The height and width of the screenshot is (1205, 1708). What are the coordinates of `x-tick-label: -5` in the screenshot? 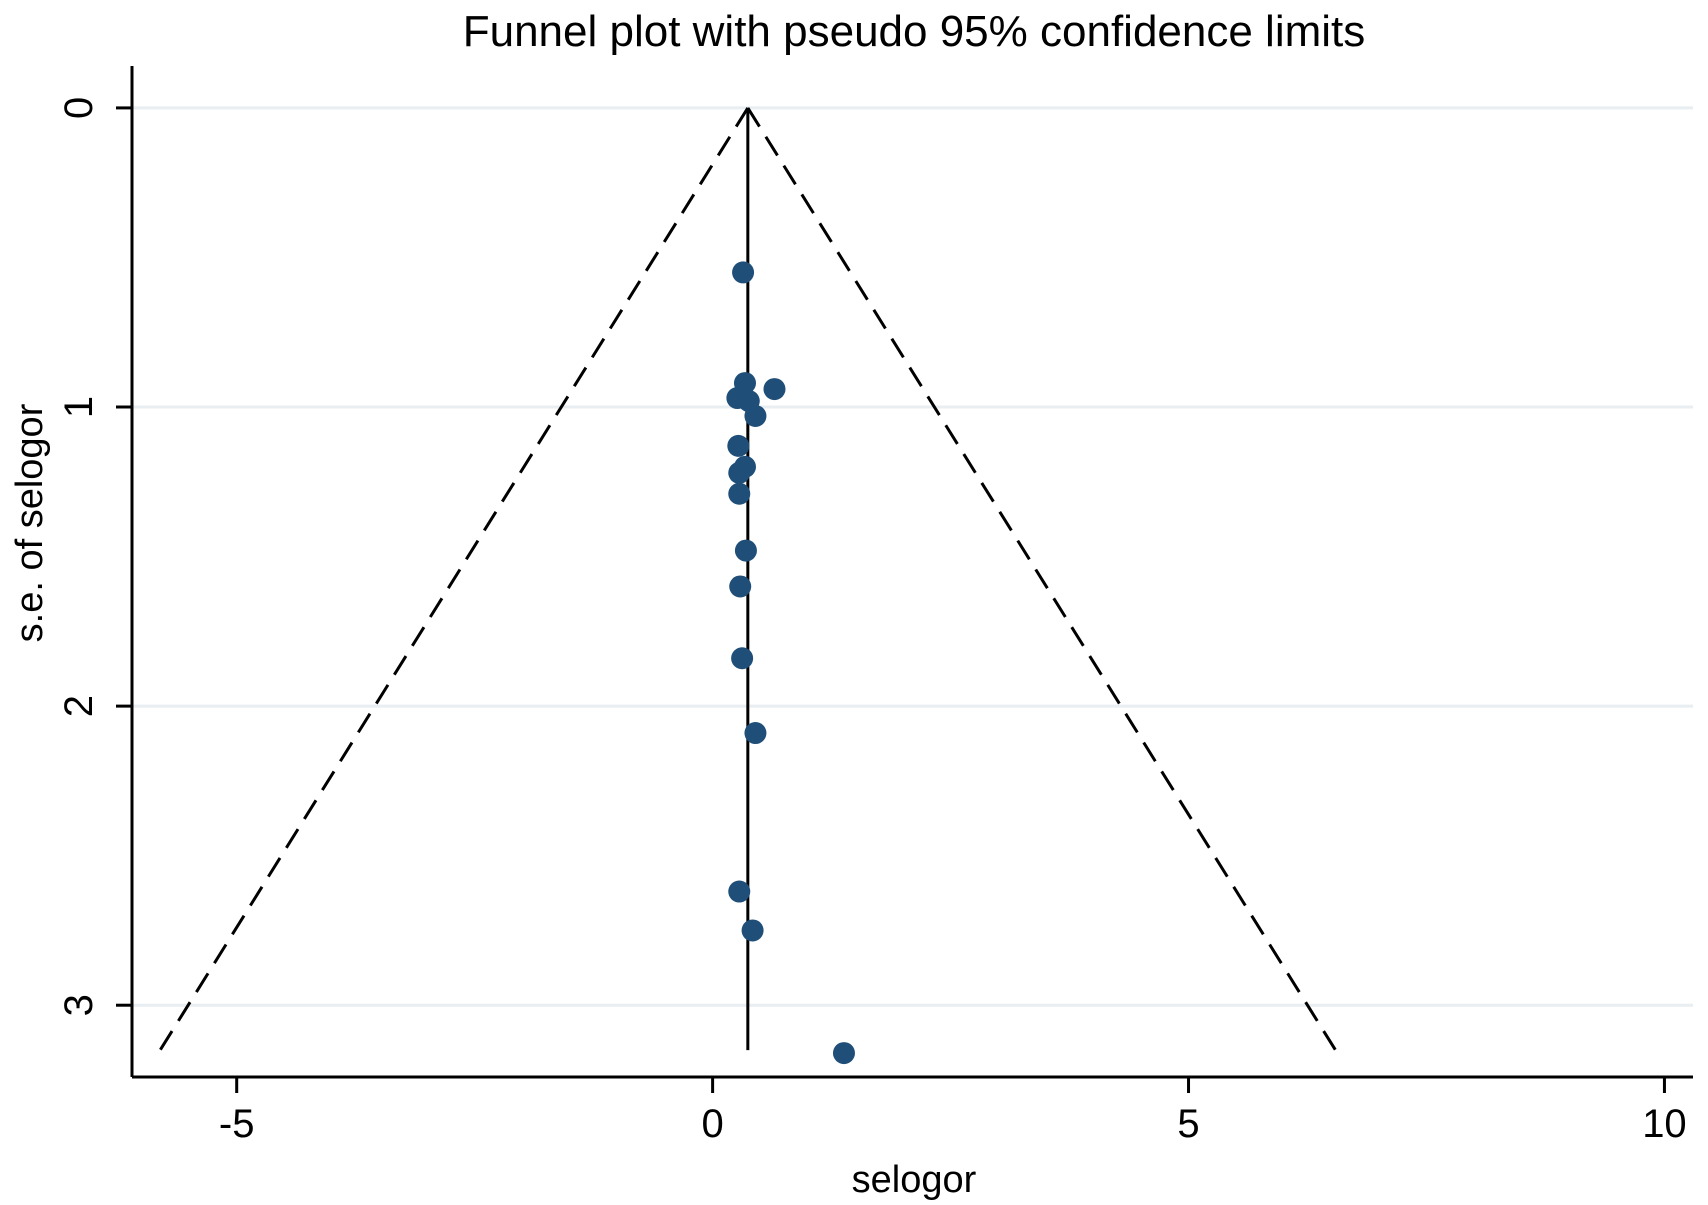 It's located at (237, 1124).